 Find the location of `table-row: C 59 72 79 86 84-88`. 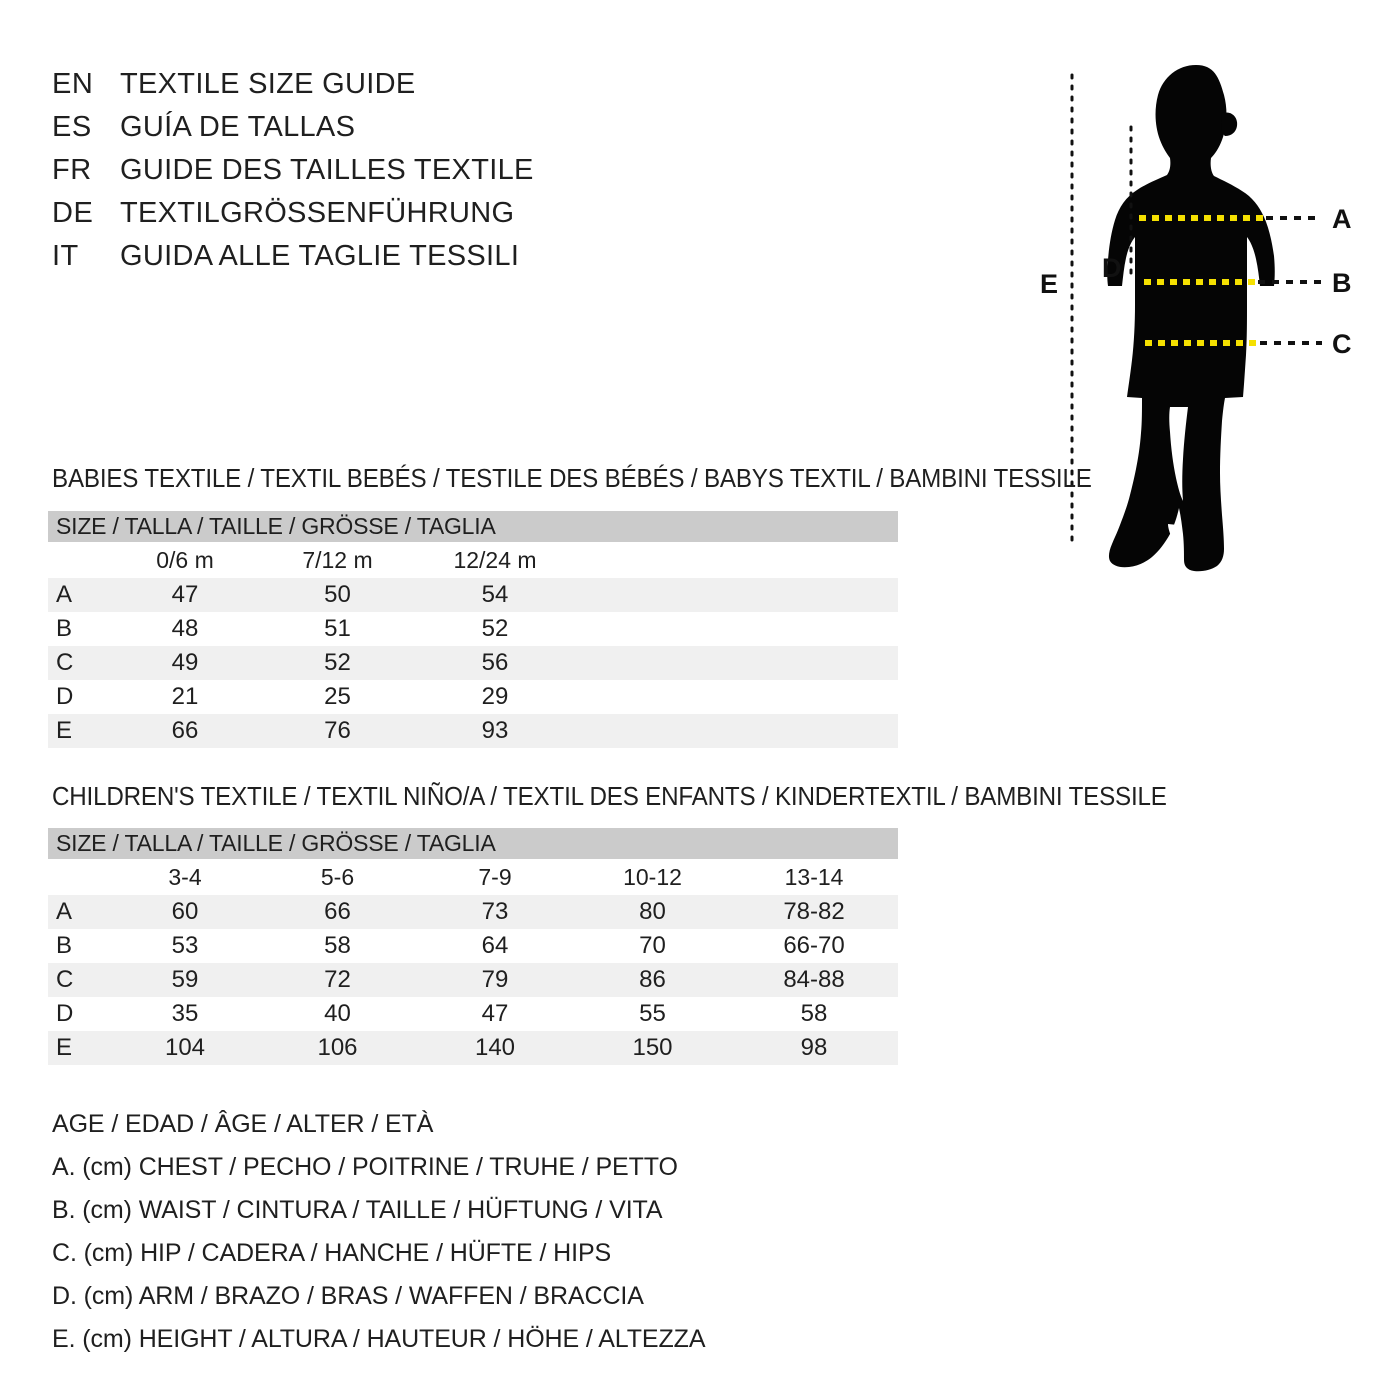

table-row: C 59 72 79 86 84-88 is located at coordinates (473, 980).